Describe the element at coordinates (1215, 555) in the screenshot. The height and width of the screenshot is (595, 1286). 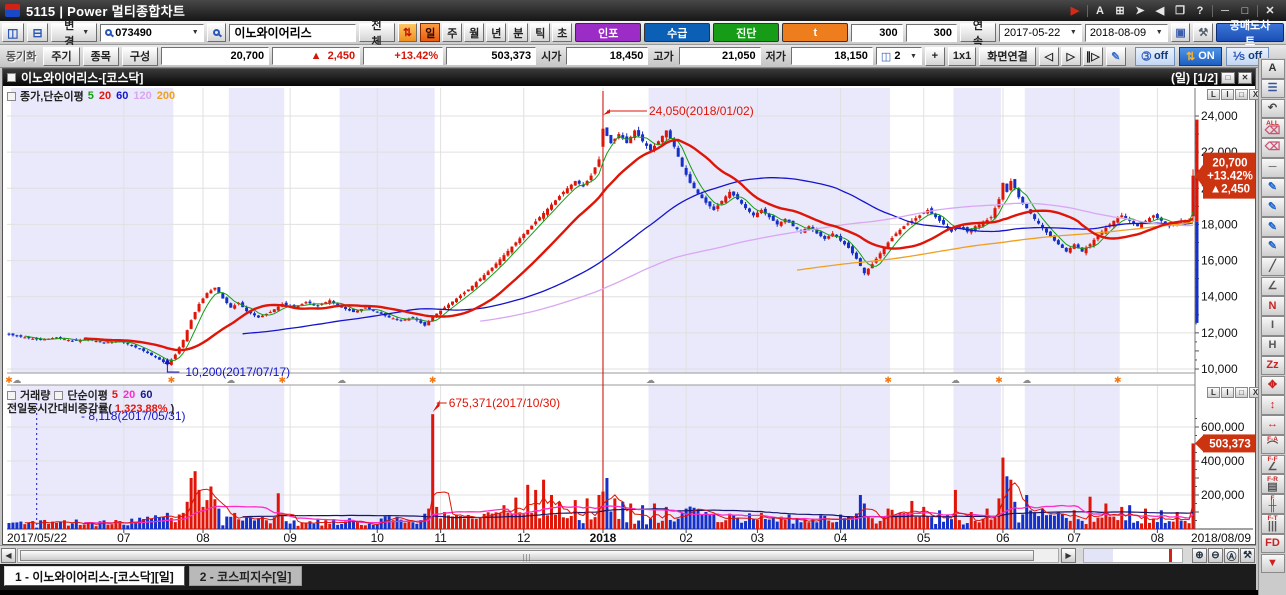
I see `zoom-out-icon: ⊖` at that location.